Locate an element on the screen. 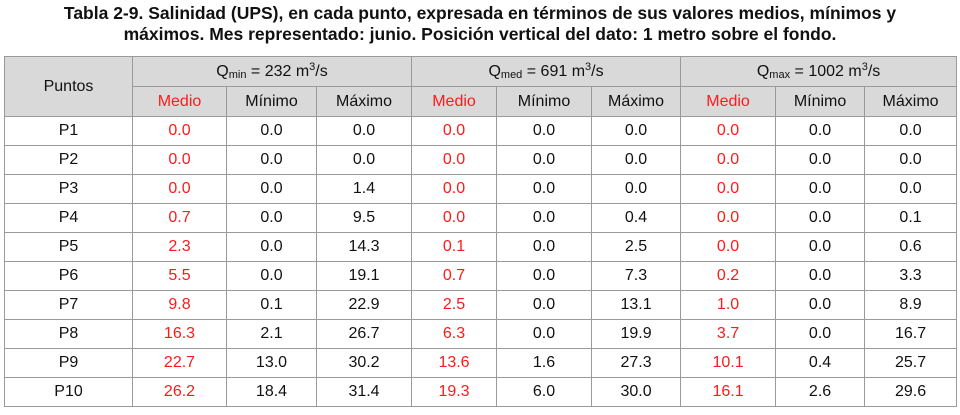  row-punto: P5 is located at coordinates (68, 247).